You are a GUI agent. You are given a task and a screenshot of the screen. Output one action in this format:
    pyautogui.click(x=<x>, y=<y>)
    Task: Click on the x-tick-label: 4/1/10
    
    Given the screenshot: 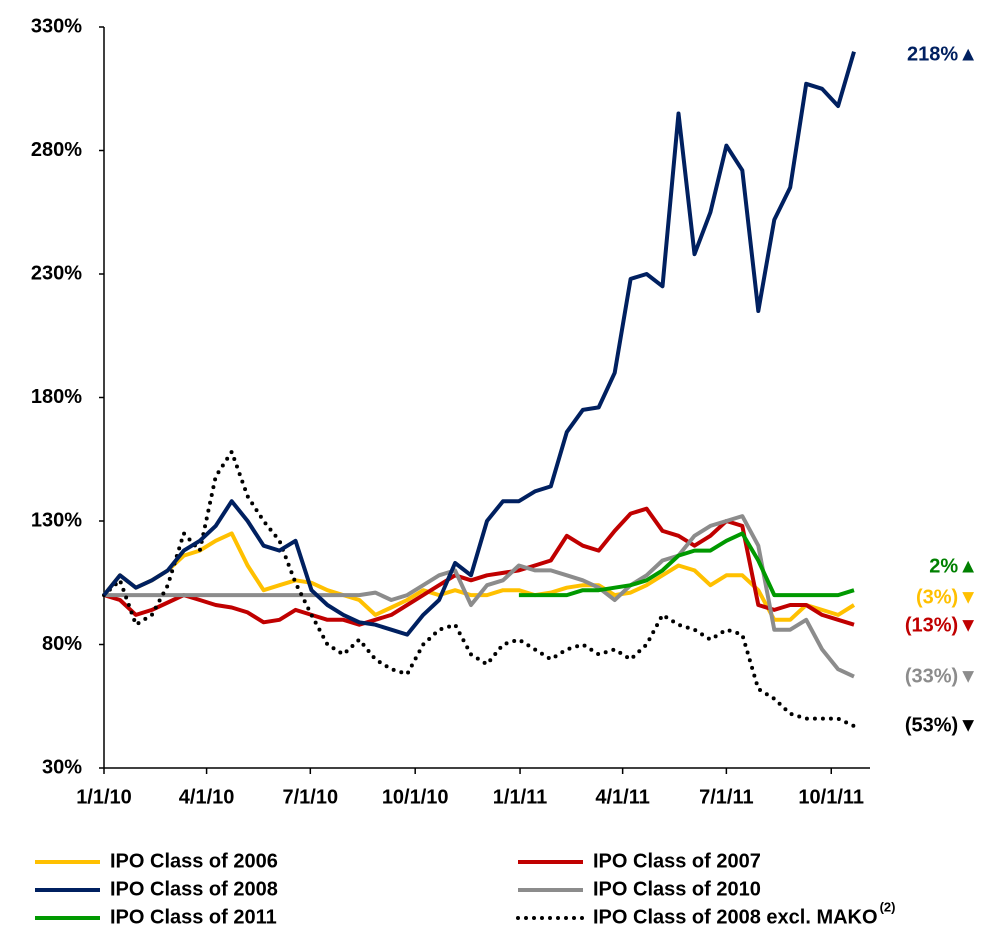 What is the action you would take?
    pyautogui.click(x=207, y=797)
    